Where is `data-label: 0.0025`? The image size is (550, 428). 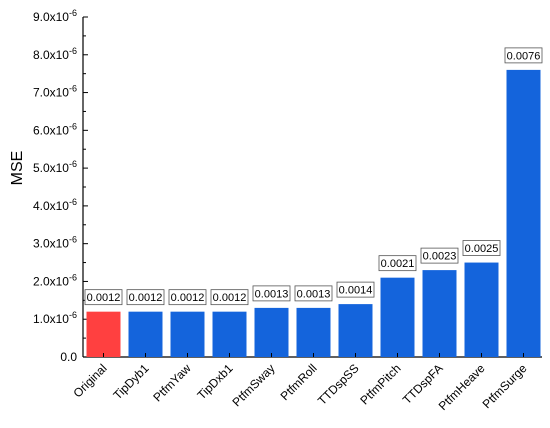
data-label: 0.0025 is located at coordinates (482, 249).